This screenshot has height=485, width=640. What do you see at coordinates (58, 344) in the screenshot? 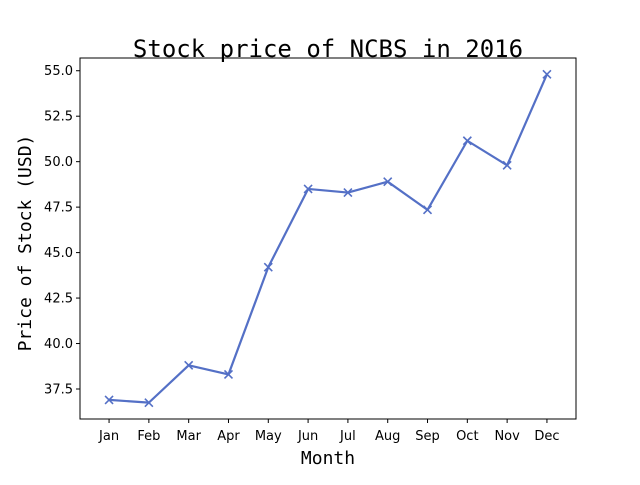
I see `y-tick-label: 40.0` at bounding box center [58, 344].